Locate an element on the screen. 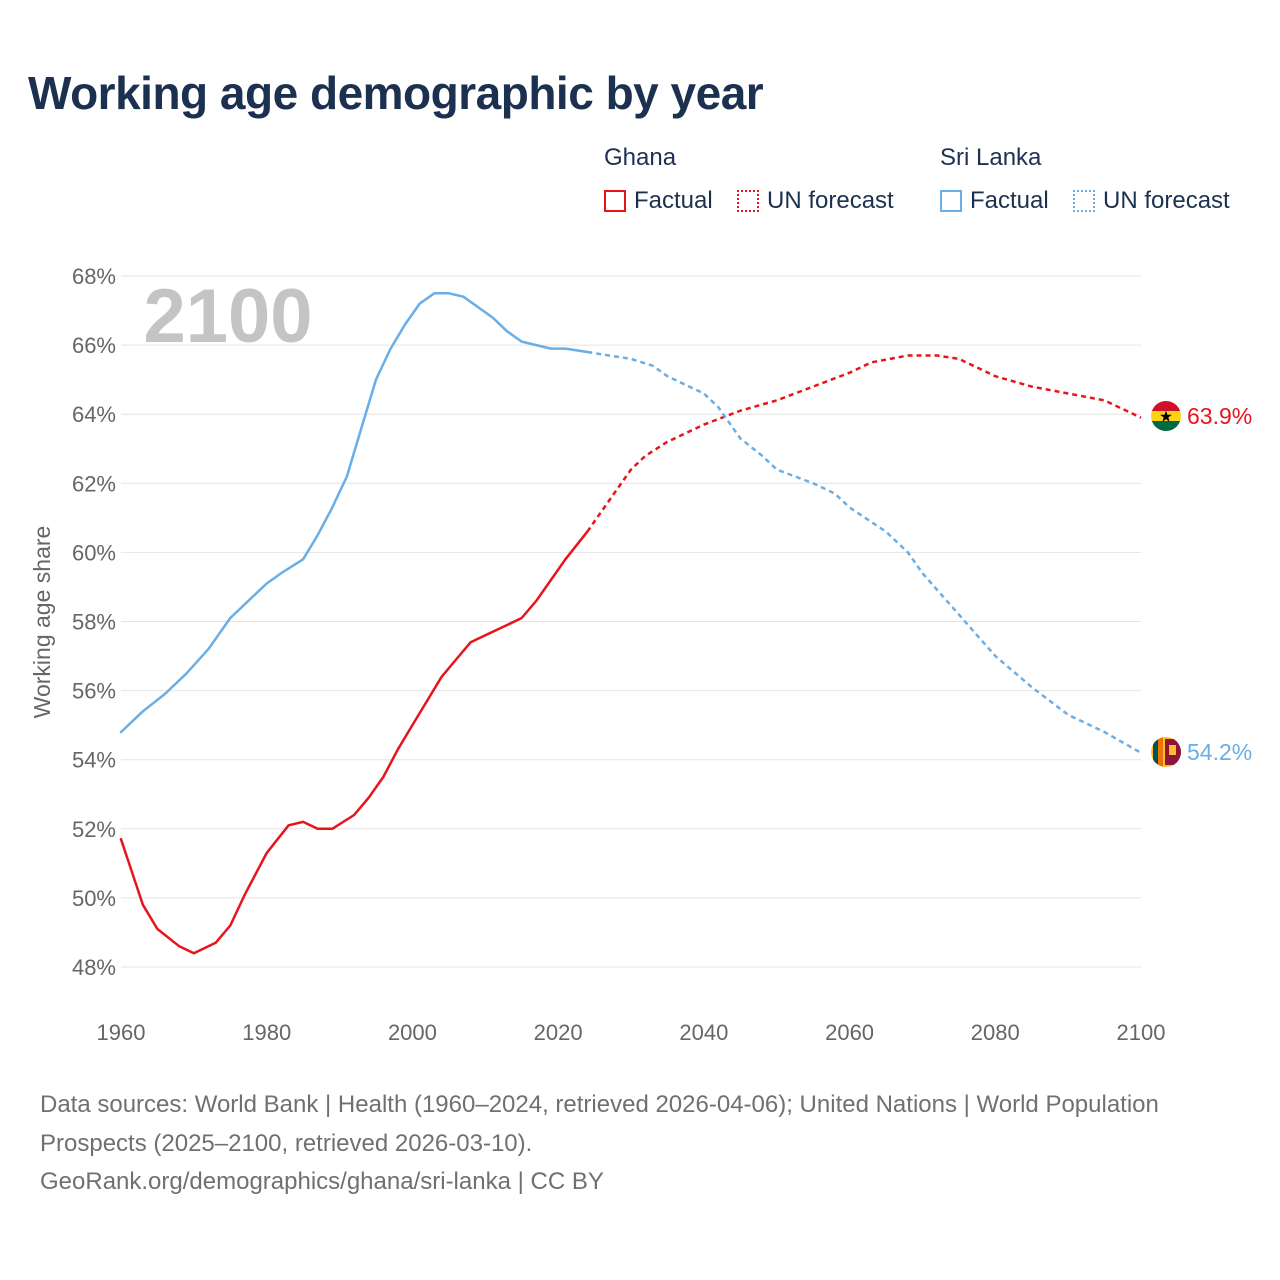 The width and height of the screenshot is (1280, 1280). x-tick-label: 1960 is located at coordinates (121, 1032).